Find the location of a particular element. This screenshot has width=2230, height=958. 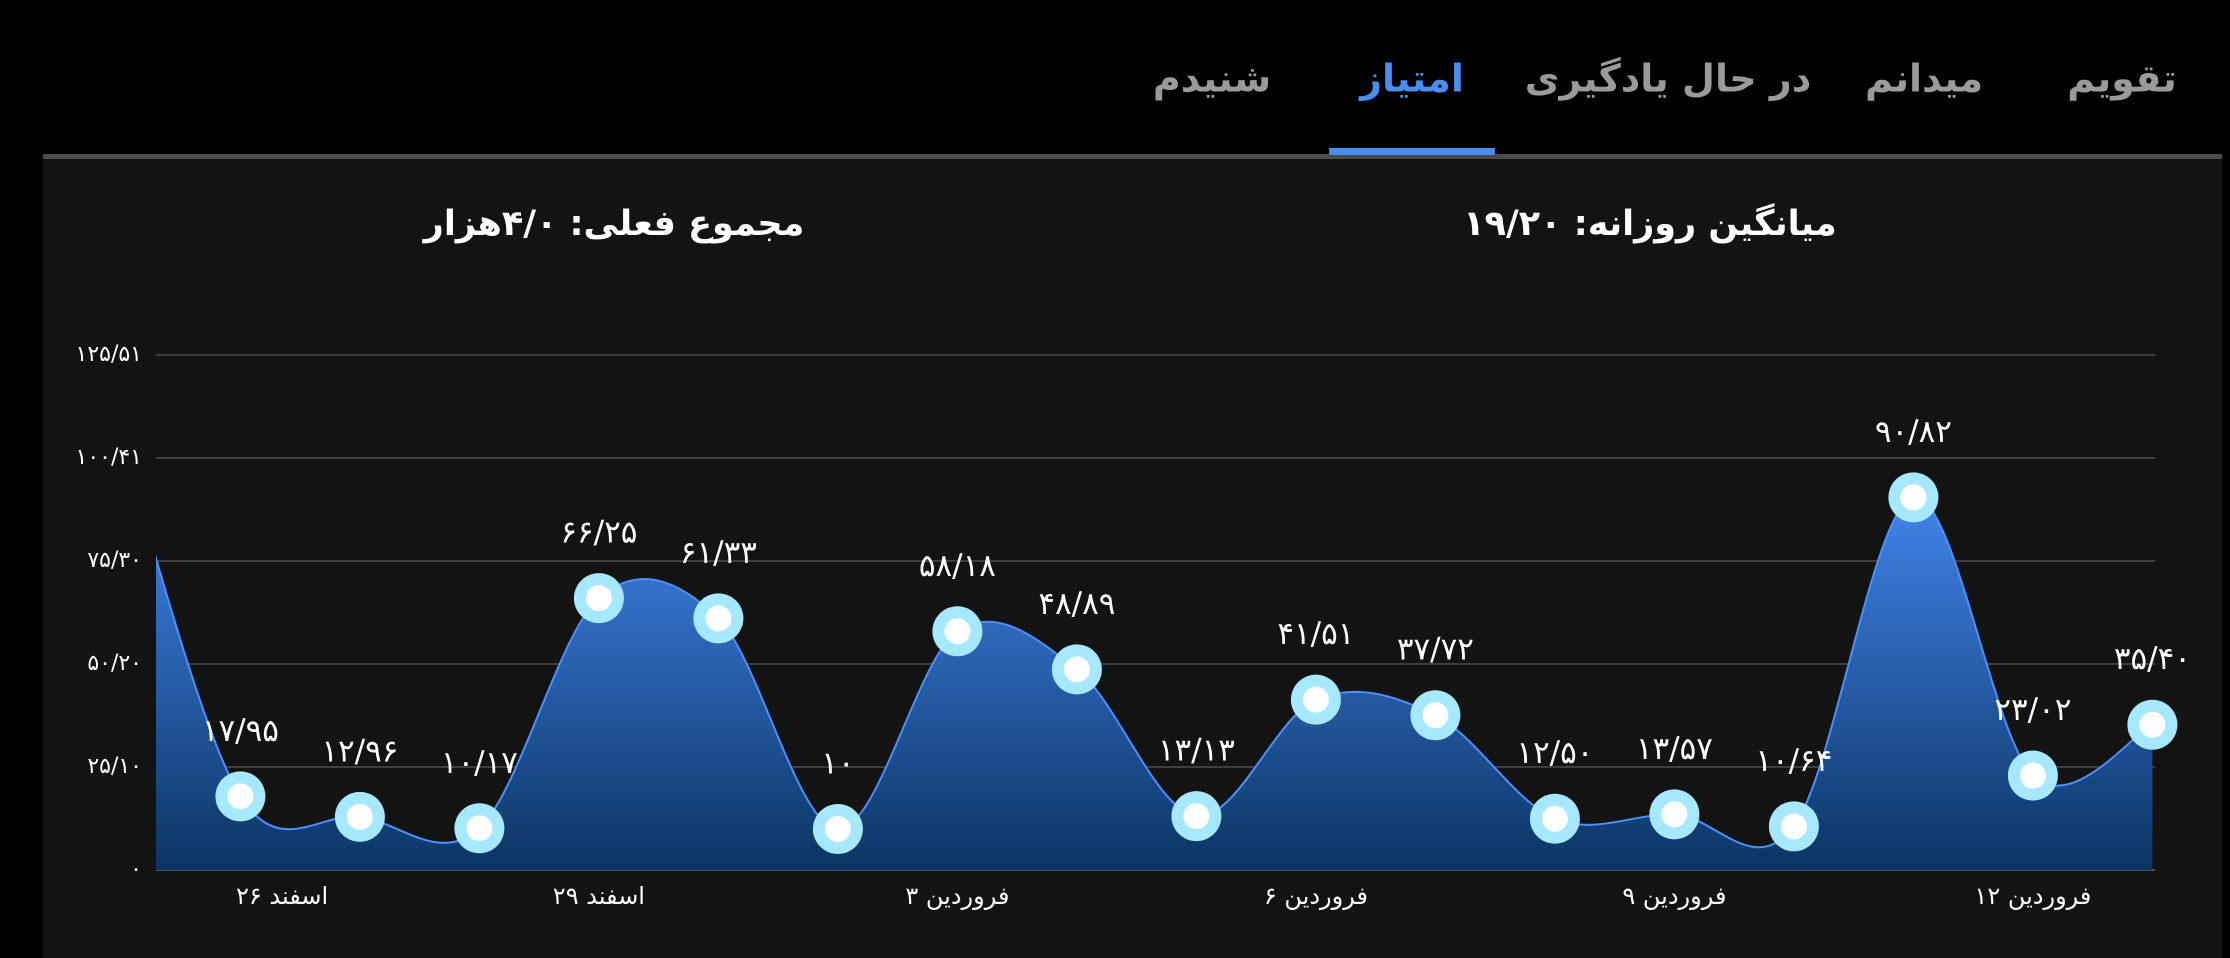

tab: شنیدم is located at coordinates (1212, 79).